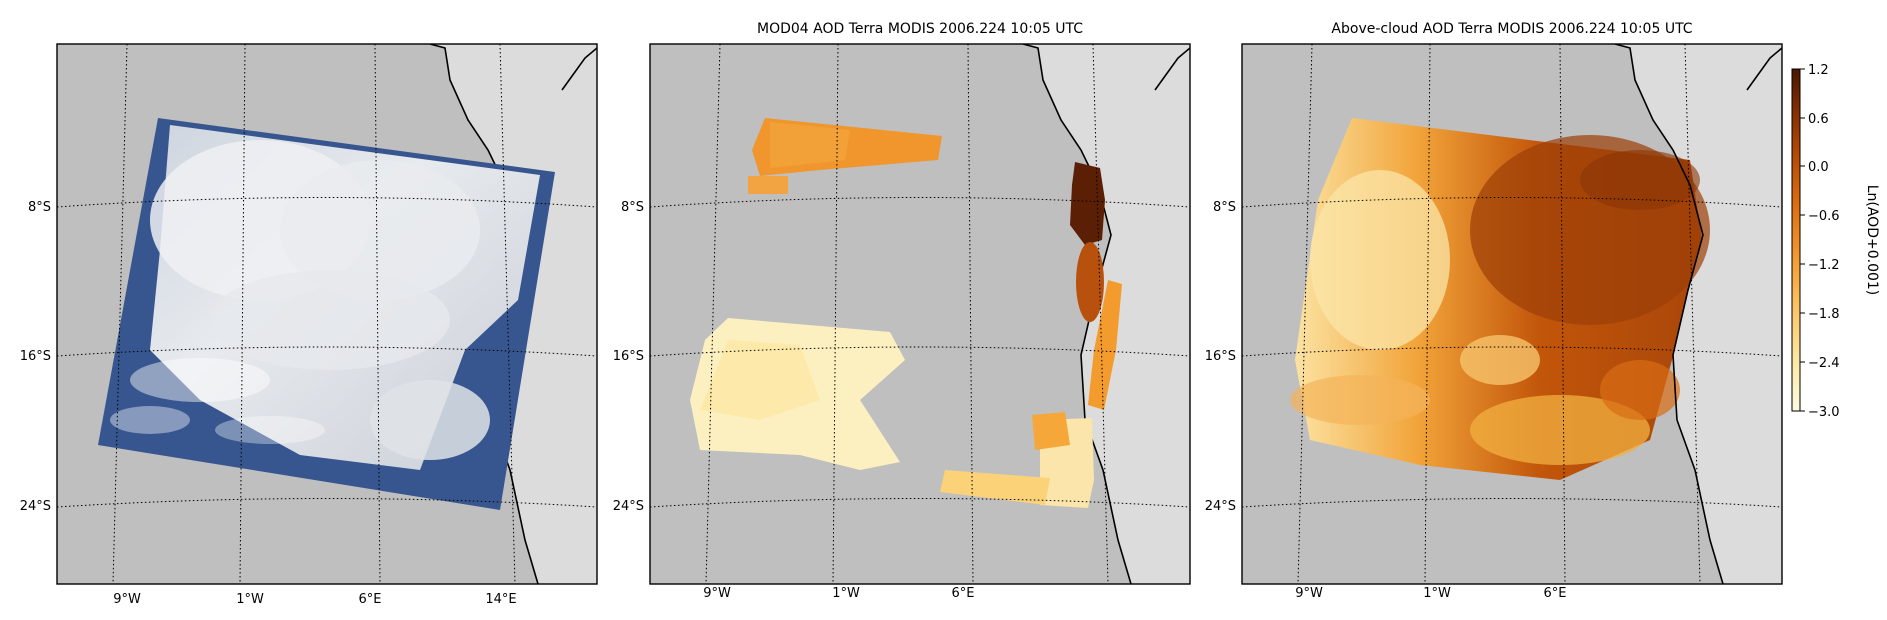 The width and height of the screenshot is (1887, 620). Describe the element at coordinates (1872, 240) in the screenshot. I see `colorbar-label: Ln(AOD+0.001)` at that location.